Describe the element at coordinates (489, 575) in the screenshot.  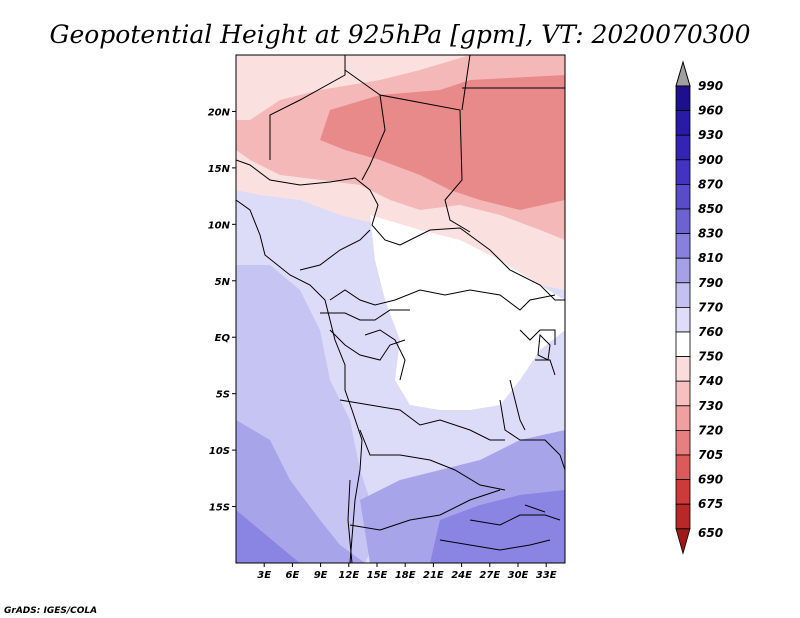
I see `lon-tick-label: 27E` at that location.